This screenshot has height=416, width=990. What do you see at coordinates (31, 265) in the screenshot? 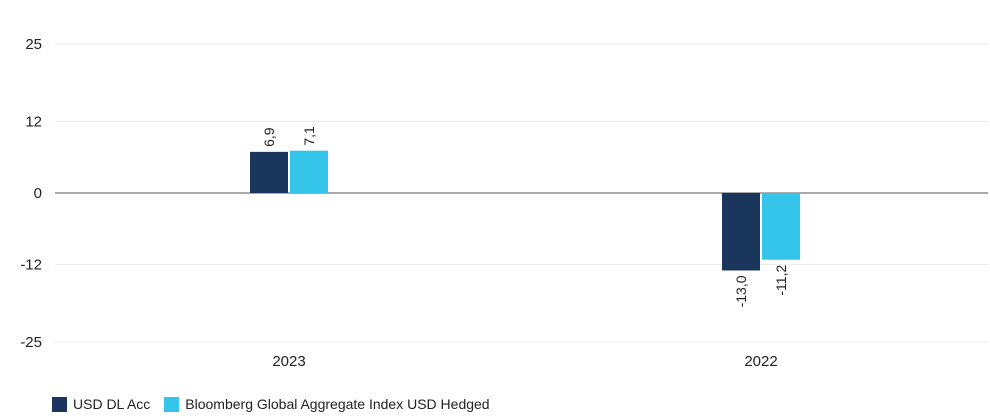
I see `y-tick-label: -12` at bounding box center [31, 265].